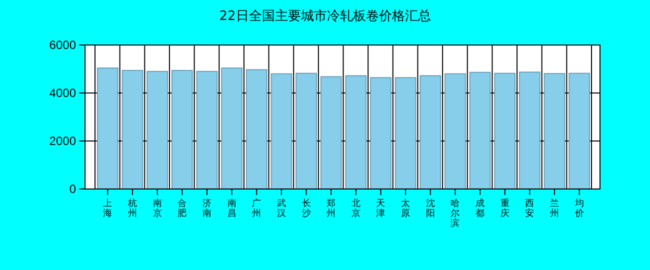 The image size is (650, 270). What do you see at coordinates (381, 208) in the screenshot?
I see `x-tick-label: 天津` at bounding box center [381, 208].